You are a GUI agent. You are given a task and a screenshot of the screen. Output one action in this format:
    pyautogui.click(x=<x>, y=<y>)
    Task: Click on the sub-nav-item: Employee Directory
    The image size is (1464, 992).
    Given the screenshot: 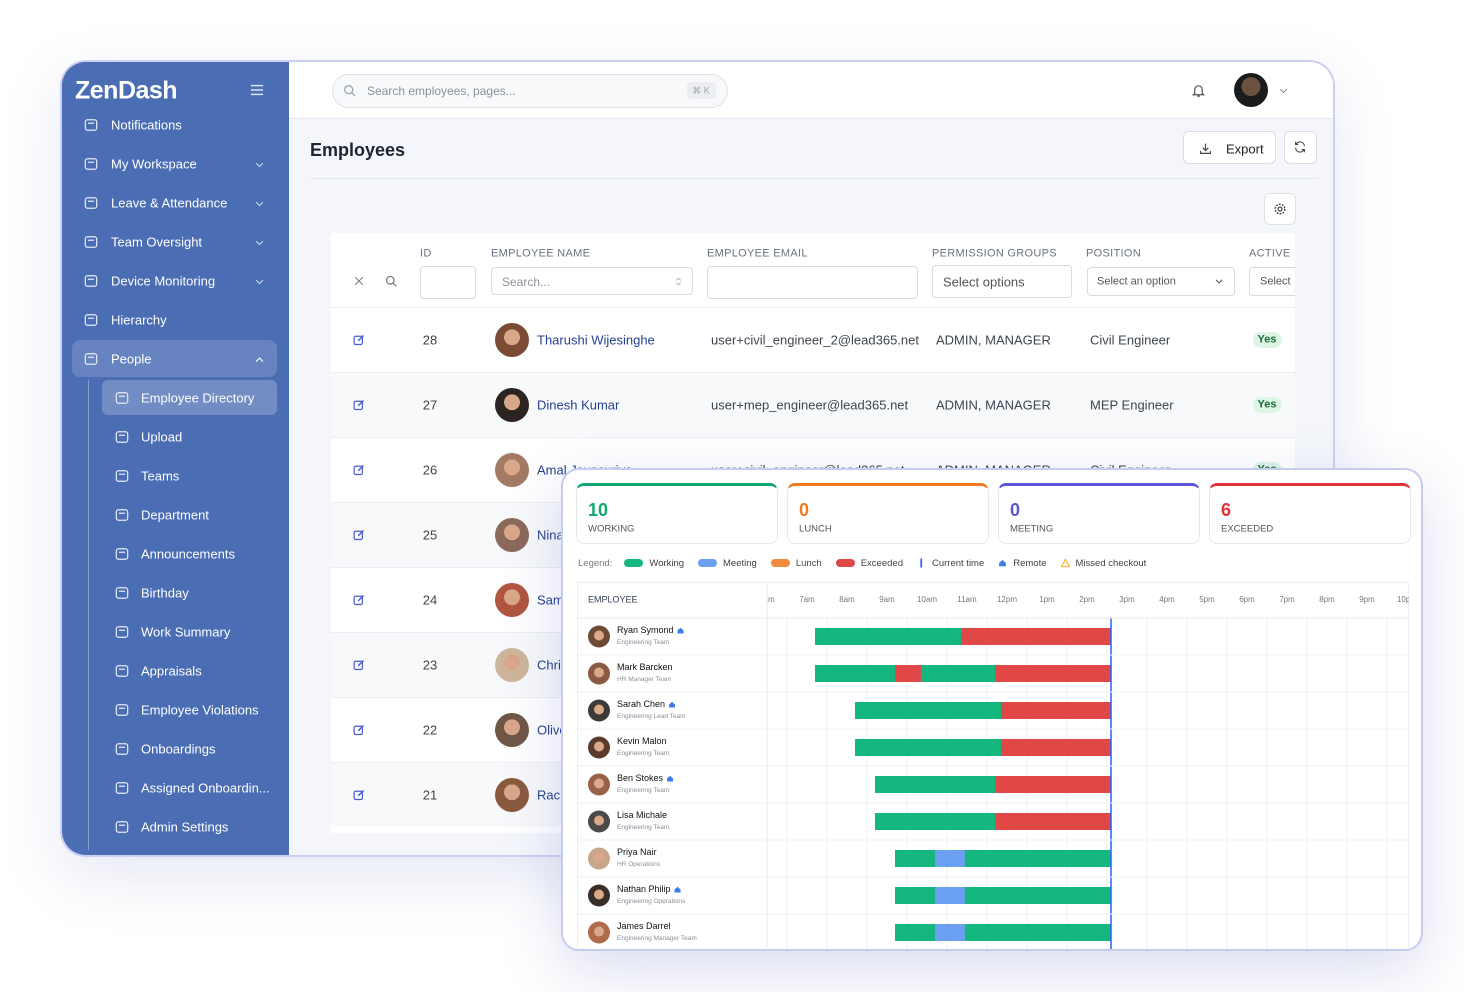 What is the action you would take?
    pyautogui.click(x=198, y=398)
    